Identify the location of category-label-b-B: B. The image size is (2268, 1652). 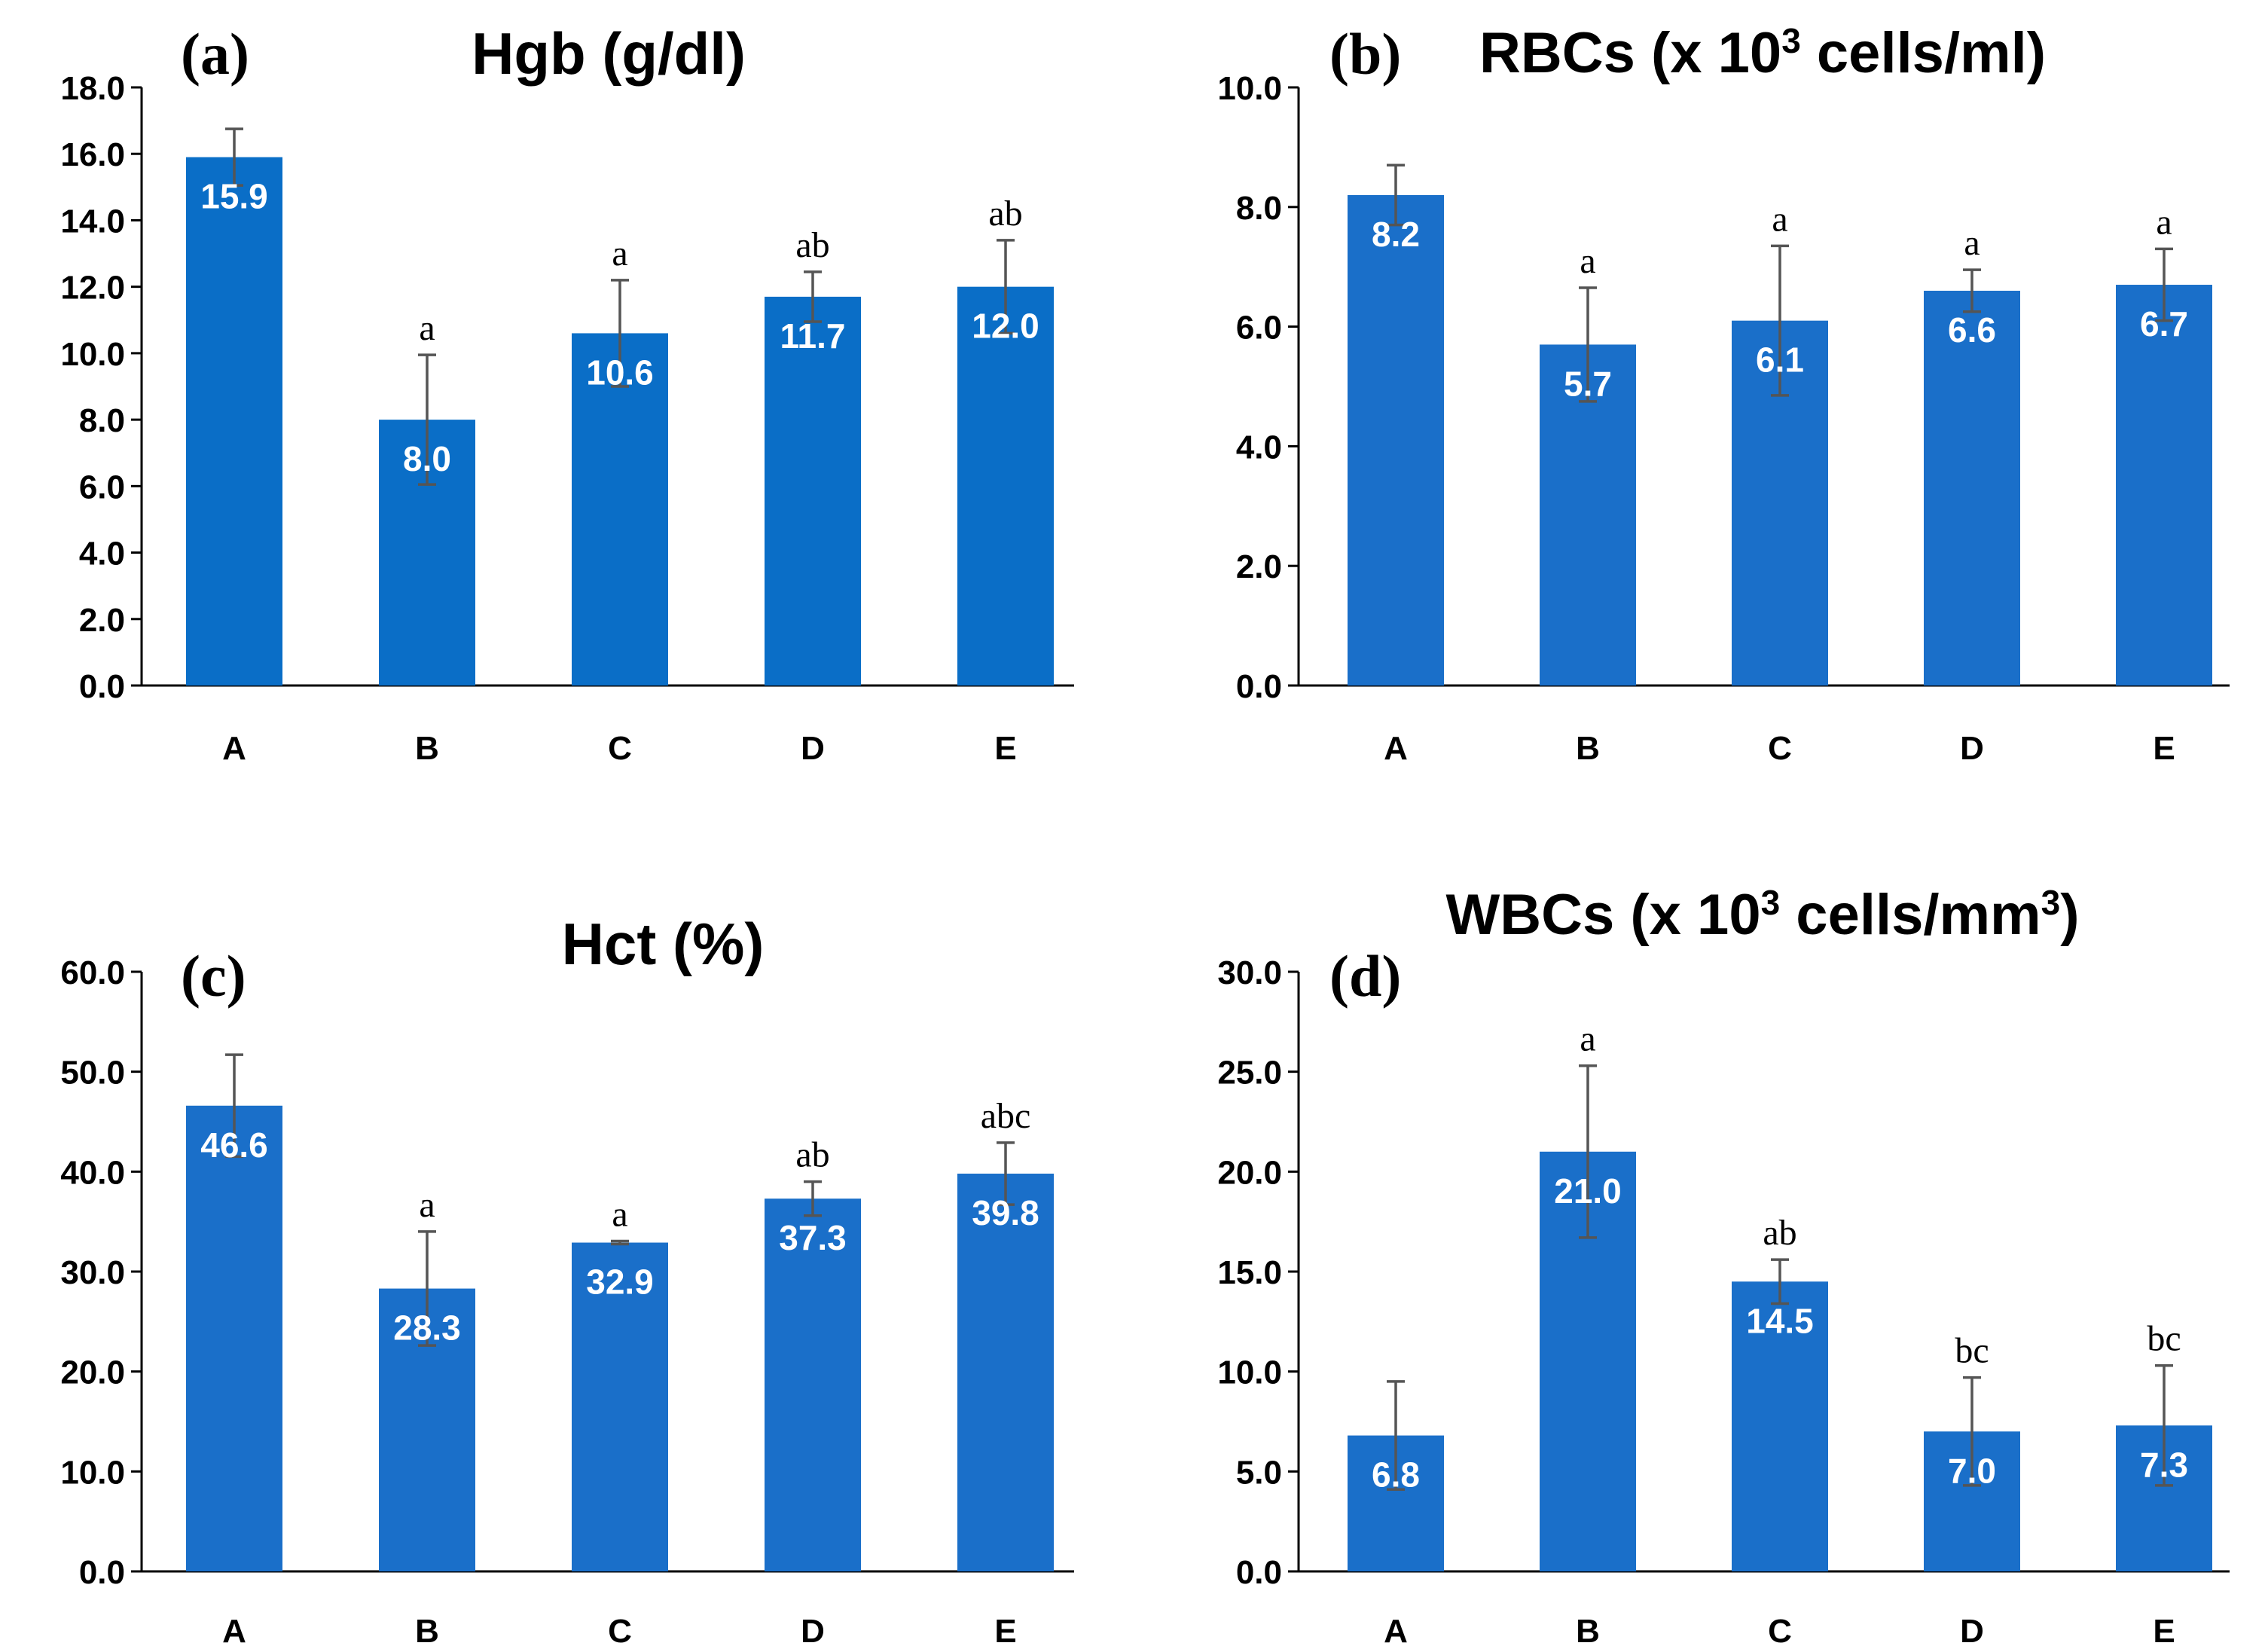
(1588, 748).